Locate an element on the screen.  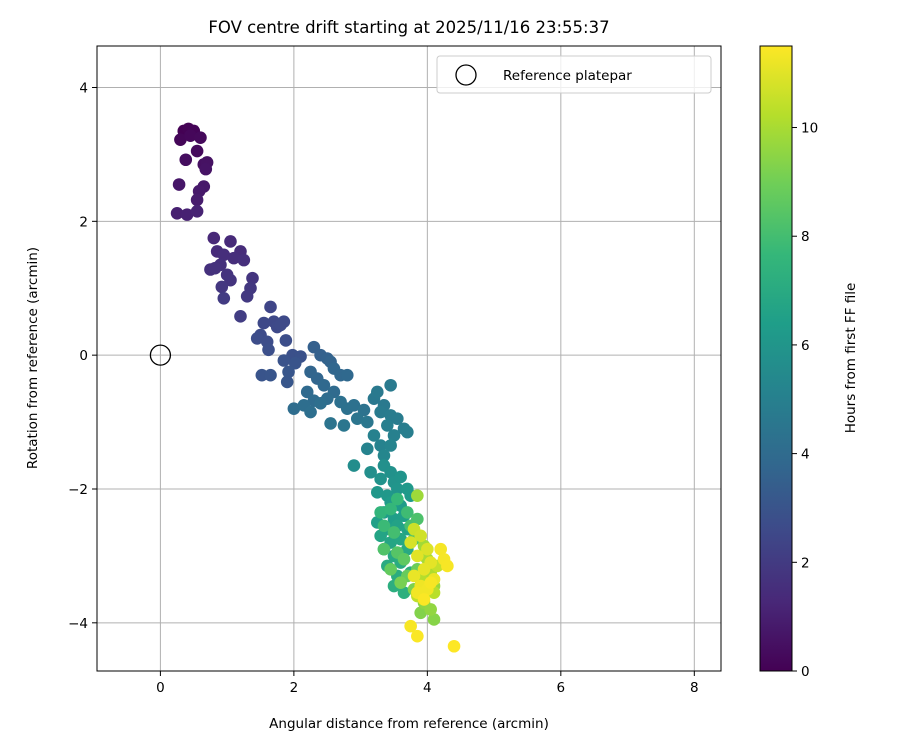
x-tick-label: 6 is located at coordinates (561, 688).